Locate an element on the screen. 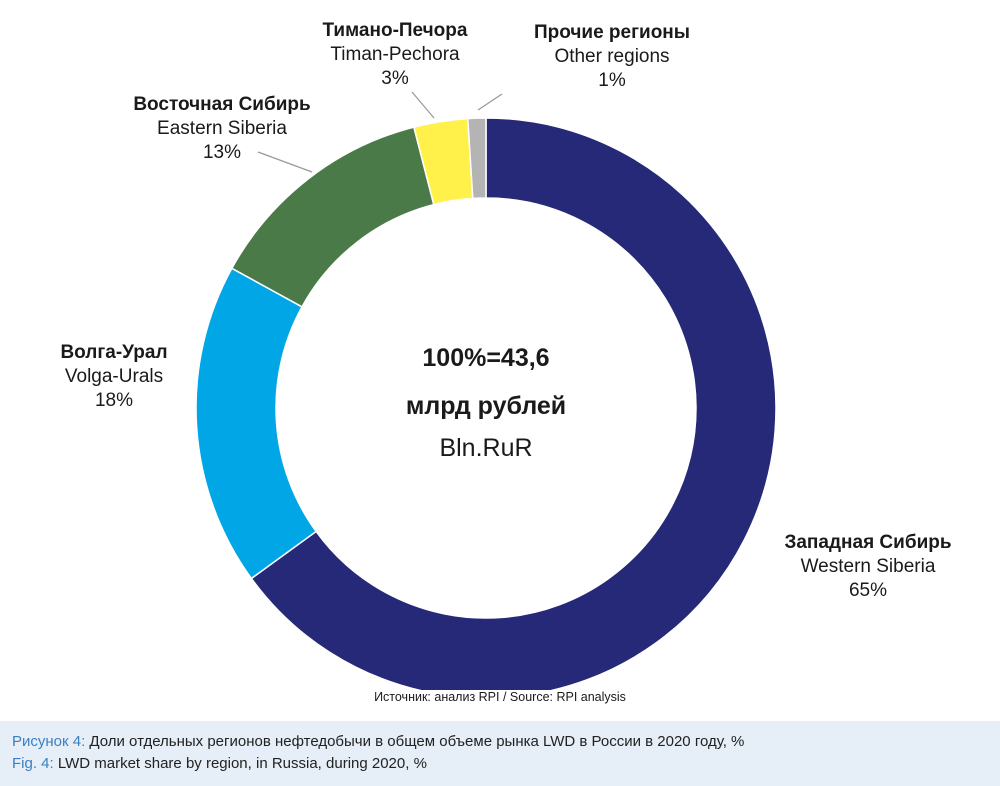  center-total: 100%=43,6 is located at coordinates (485, 358).